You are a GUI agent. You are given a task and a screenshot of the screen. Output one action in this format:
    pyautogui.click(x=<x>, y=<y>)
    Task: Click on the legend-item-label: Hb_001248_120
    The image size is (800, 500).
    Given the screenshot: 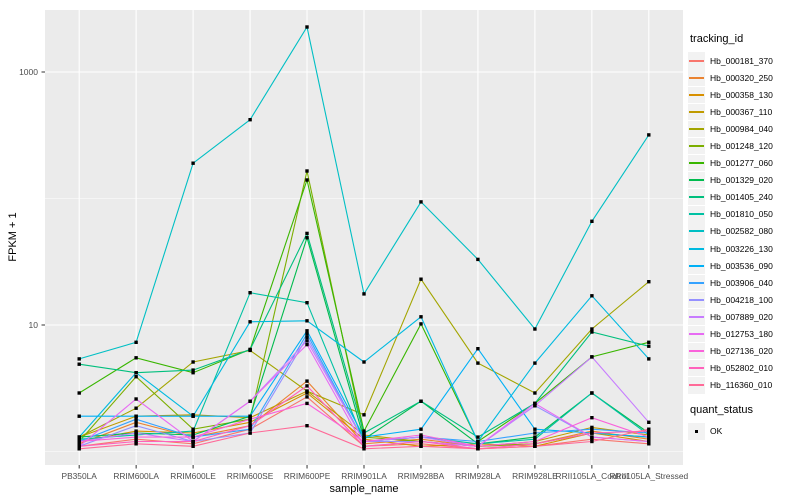 What is the action you would take?
    pyautogui.click(x=741, y=146)
    